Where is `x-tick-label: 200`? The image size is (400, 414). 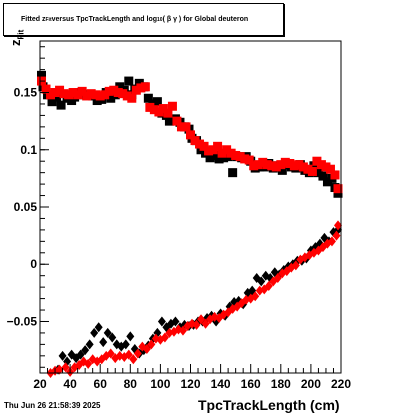
x-tick-label: 200 is located at coordinates (311, 384).